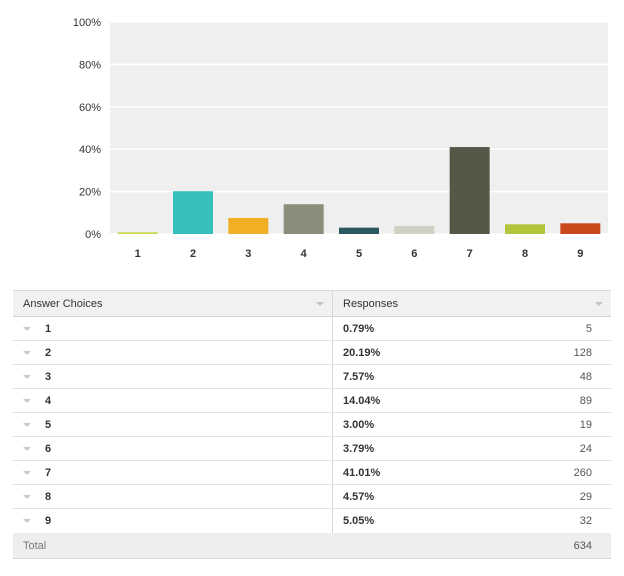 Image resolution: width=624 pixels, height=576 pixels. What do you see at coordinates (472, 376) in the screenshot?
I see `response-cell: 7.57% 48` at bounding box center [472, 376].